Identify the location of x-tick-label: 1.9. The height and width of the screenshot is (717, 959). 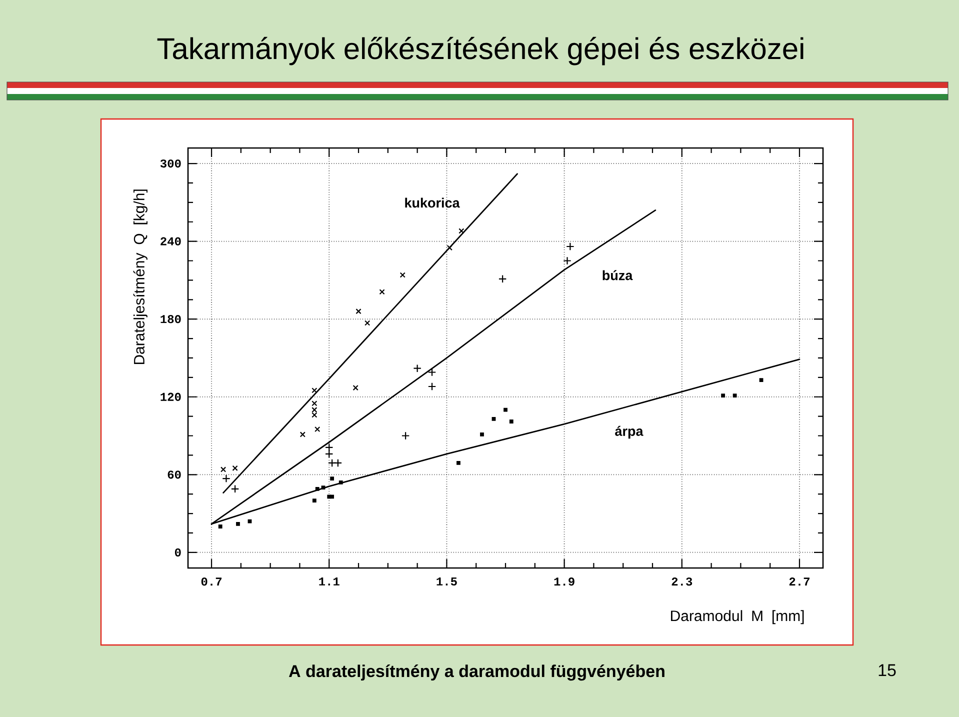
(564, 582).